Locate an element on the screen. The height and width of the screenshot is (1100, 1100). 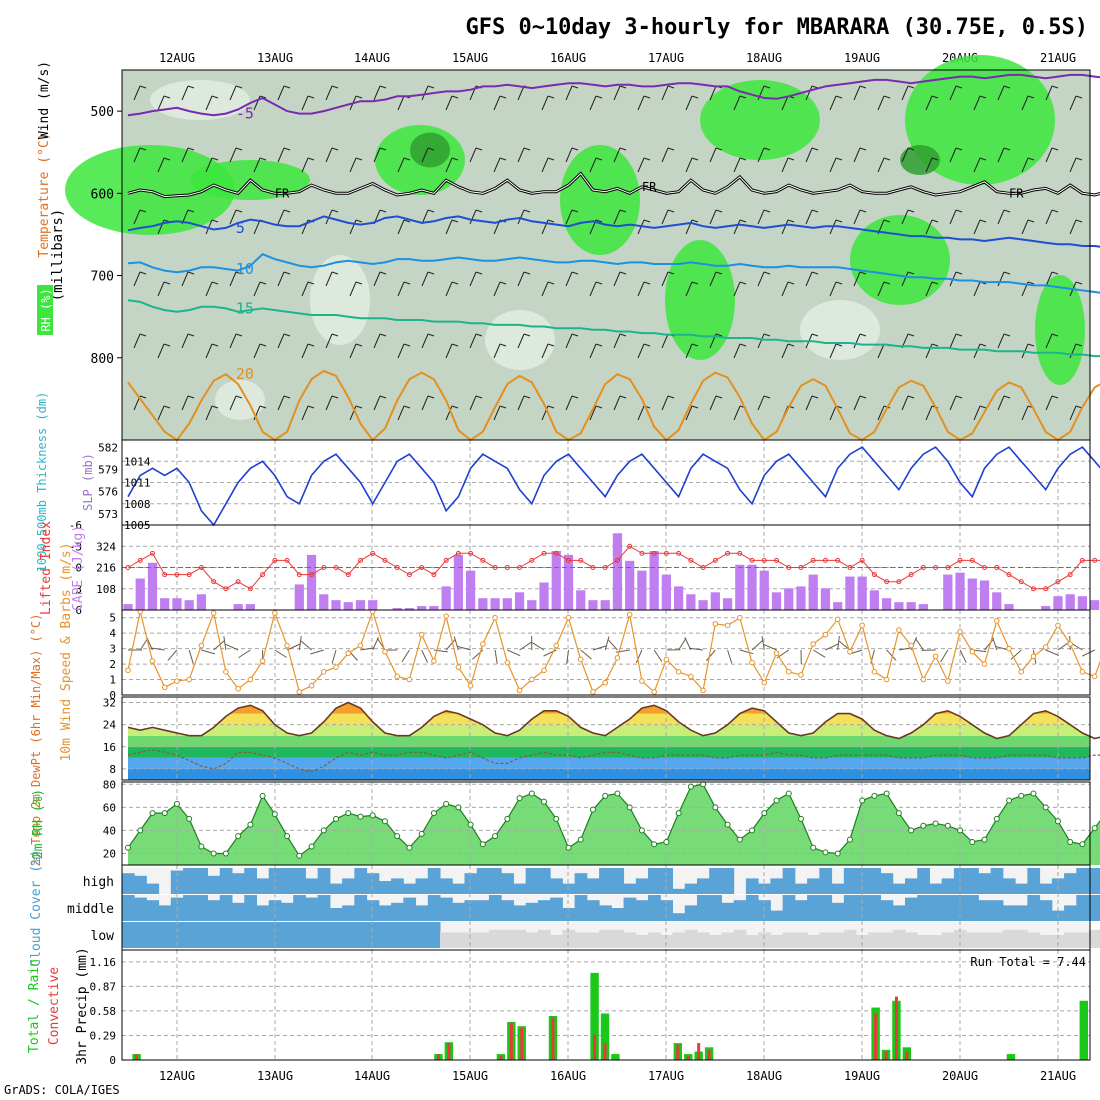
y-tick-label-profile: 500 is located at coordinates (102, 112).